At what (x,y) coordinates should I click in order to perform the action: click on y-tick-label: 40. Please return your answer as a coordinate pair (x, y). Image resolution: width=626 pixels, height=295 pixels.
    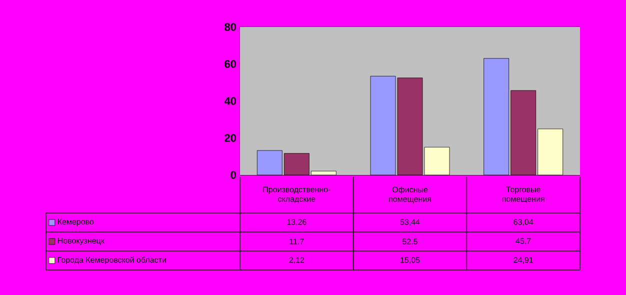
    Looking at the image, I should click on (230, 101).